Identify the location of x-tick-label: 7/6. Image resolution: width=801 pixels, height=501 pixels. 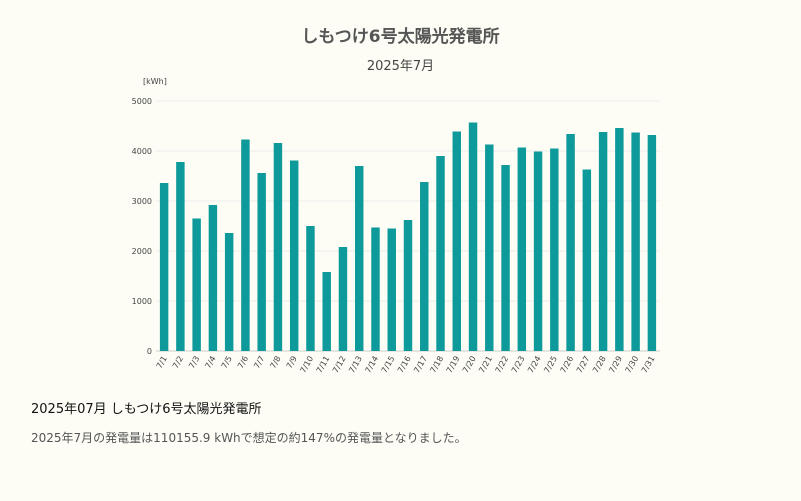
(243, 363).